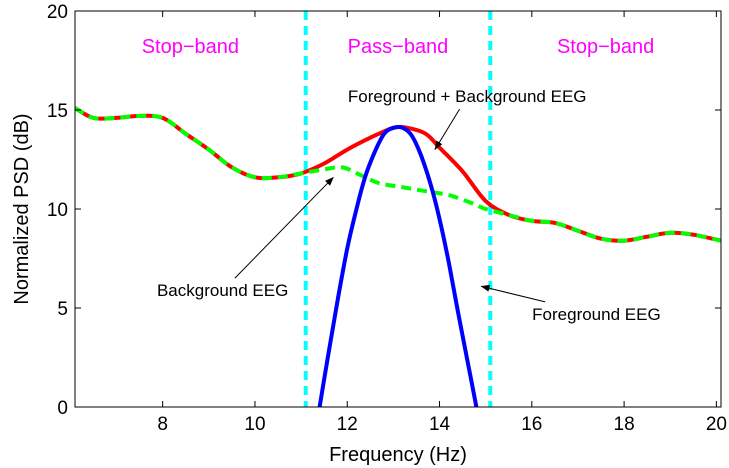 The height and width of the screenshot is (468, 729). Describe the element at coordinates (347, 424) in the screenshot. I see `x-tick-label: 12` at that location.